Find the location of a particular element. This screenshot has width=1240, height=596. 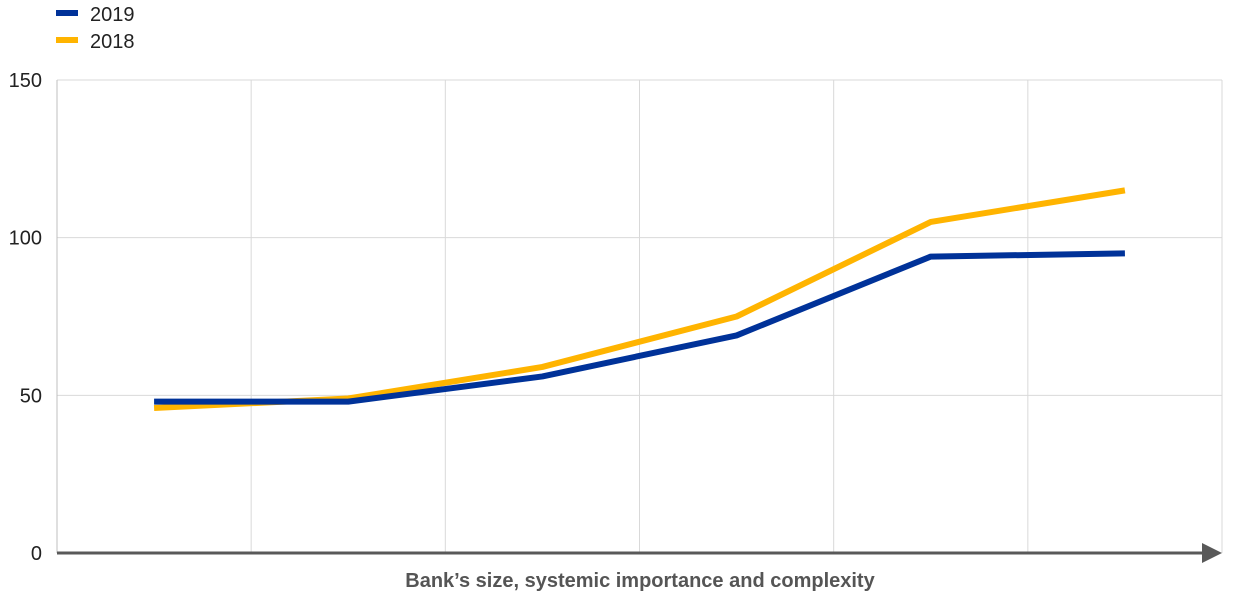

y-tick-label: 50 is located at coordinates (31, 396).